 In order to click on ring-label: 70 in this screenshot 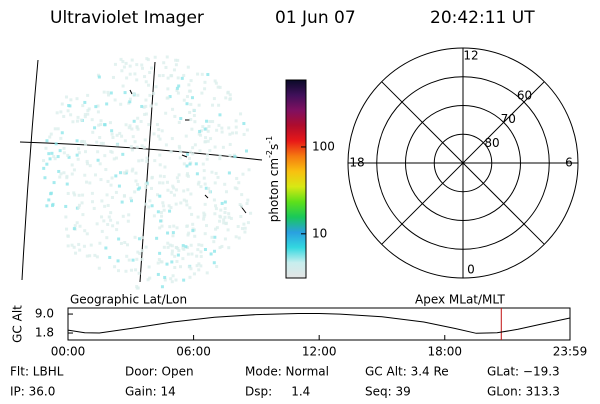, I will do `click(508, 119)`.